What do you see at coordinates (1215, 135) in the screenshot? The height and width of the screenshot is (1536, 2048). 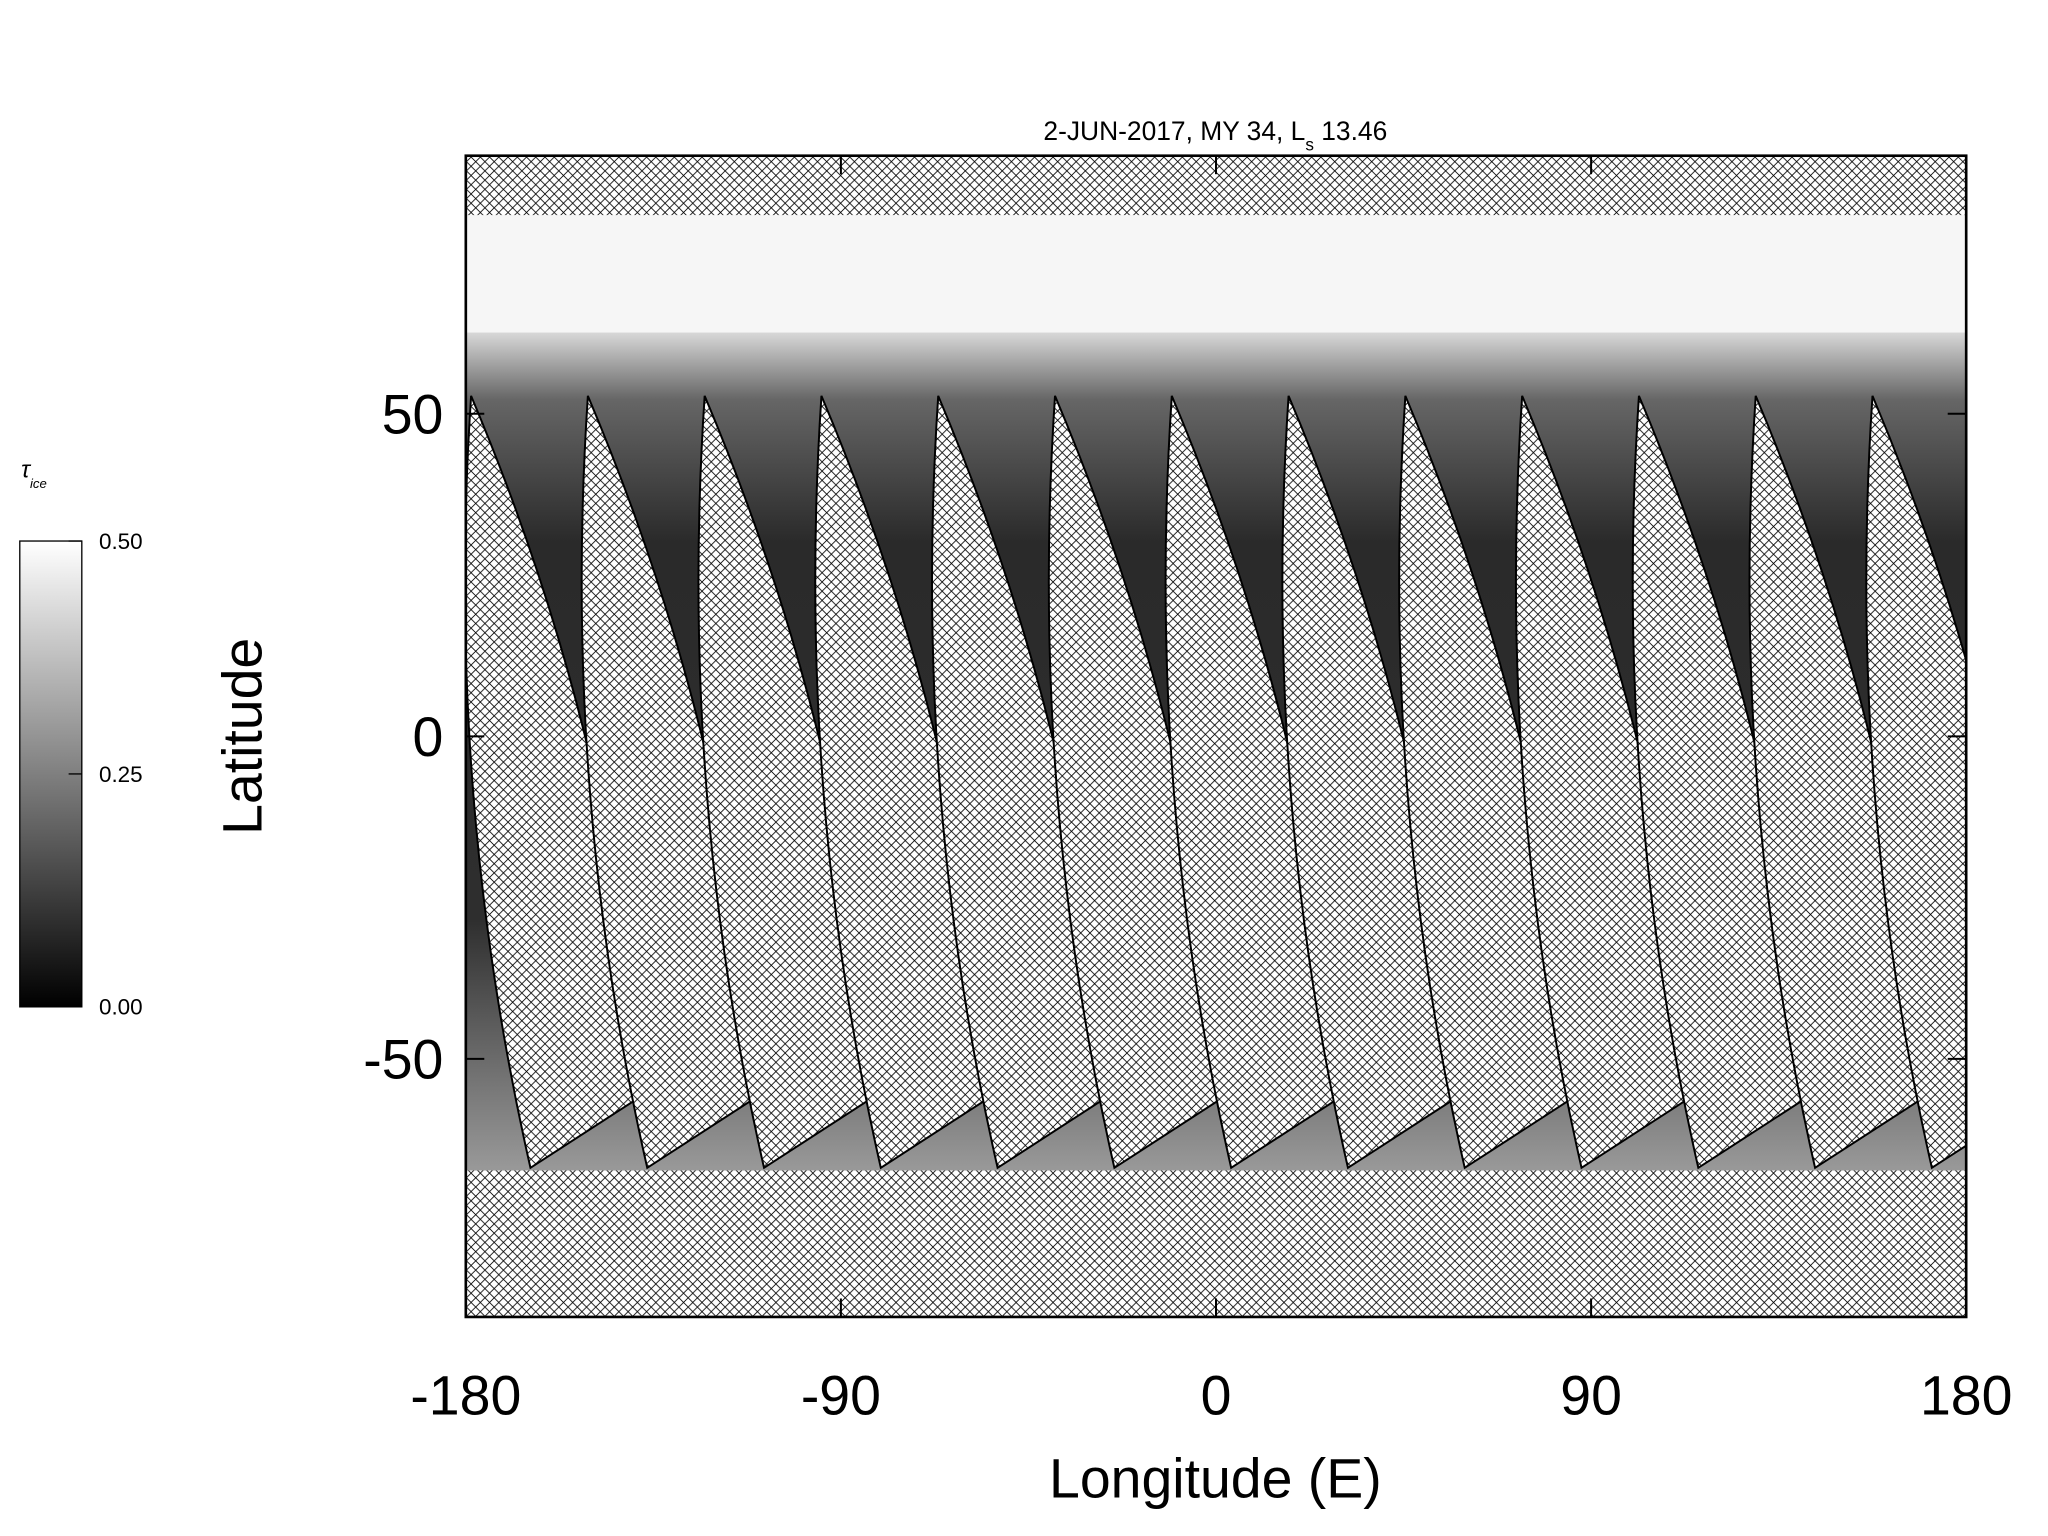 I see `chart-title: 2-JUN-2017, MY 34, Ls 13.46` at bounding box center [1215, 135].